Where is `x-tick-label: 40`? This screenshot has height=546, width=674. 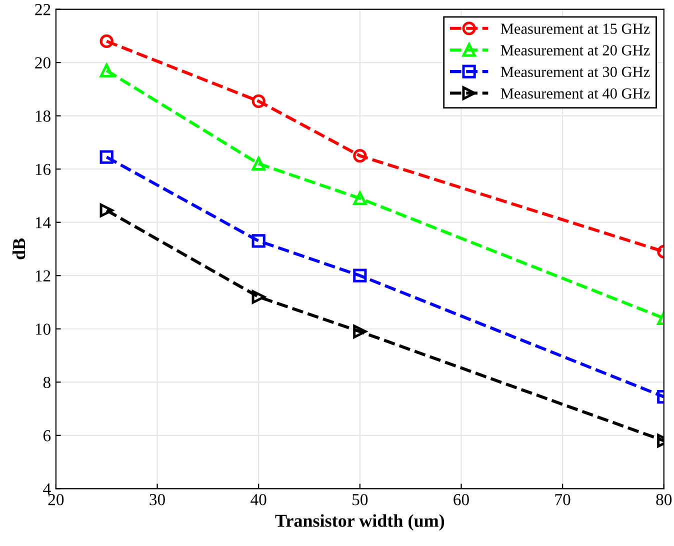 x-tick-label: 40 is located at coordinates (258, 500).